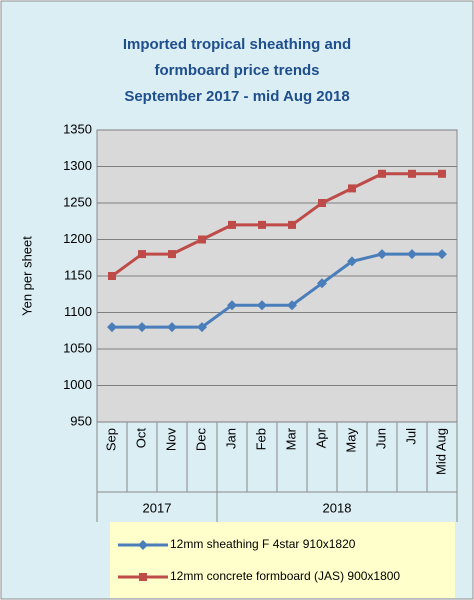 The image size is (474, 600). What do you see at coordinates (77, 201) in the screenshot?
I see `y-tick-label: 1250` at bounding box center [77, 201].